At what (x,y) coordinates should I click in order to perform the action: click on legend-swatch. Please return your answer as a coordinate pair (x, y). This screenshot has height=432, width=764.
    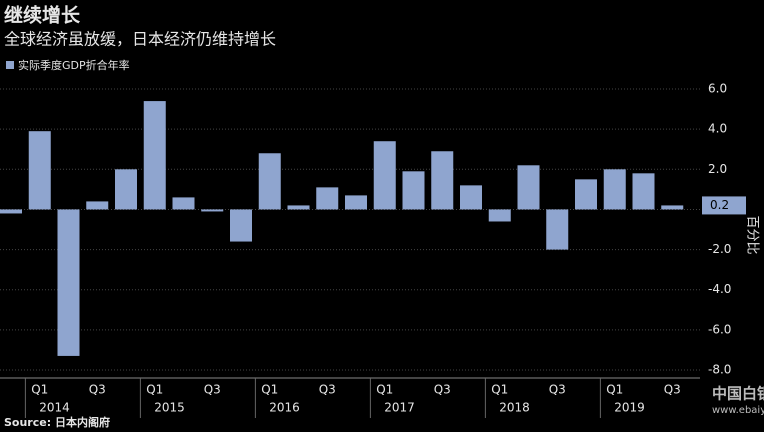
    Looking at the image, I should click on (10, 65).